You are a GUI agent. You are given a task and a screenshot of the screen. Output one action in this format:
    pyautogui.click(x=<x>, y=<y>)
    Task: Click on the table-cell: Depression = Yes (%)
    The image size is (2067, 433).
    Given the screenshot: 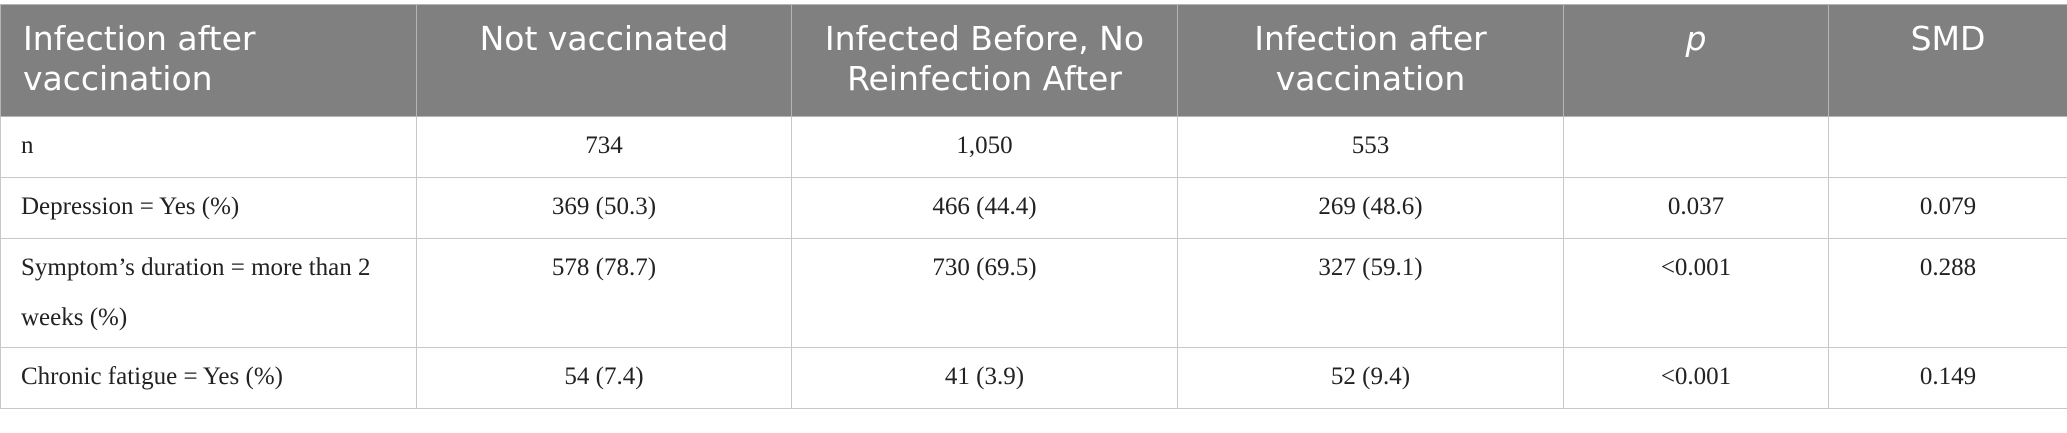 What is the action you would take?
    pyautogui.click(x=209, y=208)
    